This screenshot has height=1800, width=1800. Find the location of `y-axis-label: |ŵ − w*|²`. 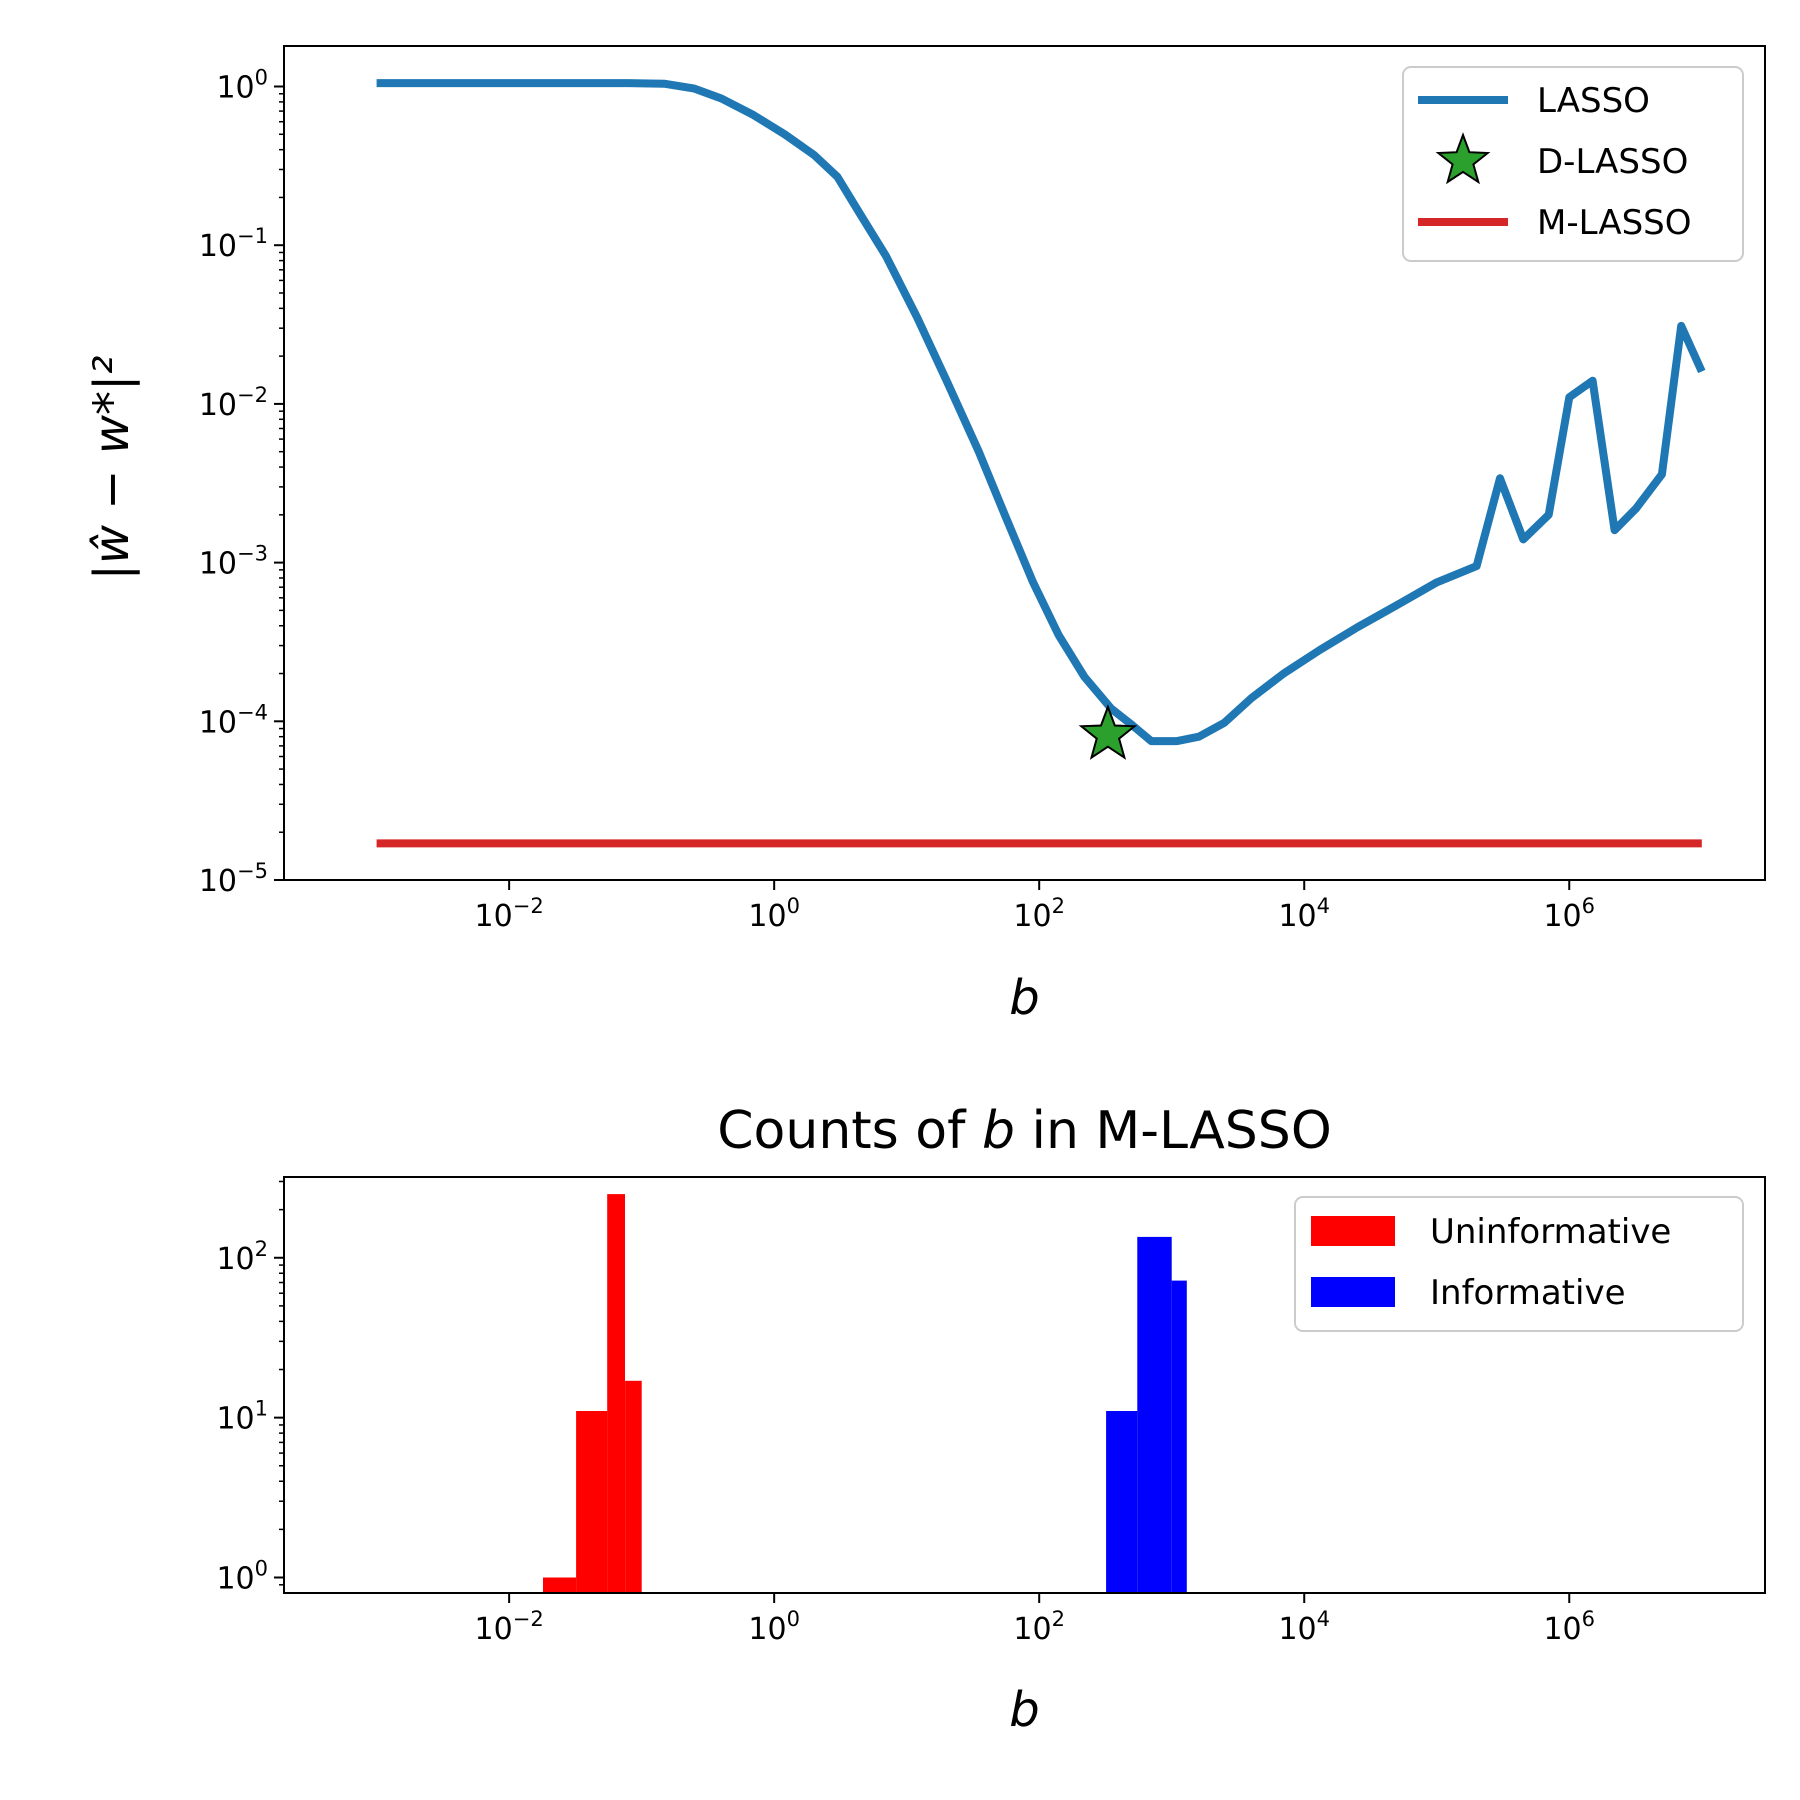

y-axis-label: |ŵ − w*|² is located at coordinates (112, 468).